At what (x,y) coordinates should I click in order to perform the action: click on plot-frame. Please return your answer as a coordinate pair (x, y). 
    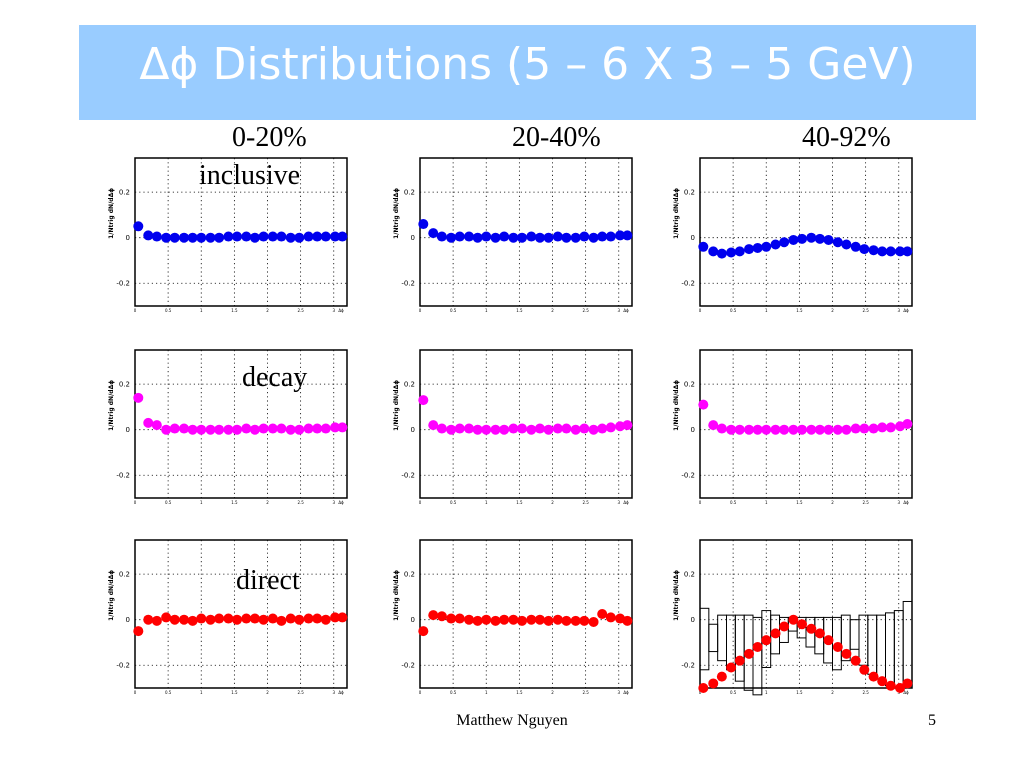
    Looking at the image, I should click on (241, 232).